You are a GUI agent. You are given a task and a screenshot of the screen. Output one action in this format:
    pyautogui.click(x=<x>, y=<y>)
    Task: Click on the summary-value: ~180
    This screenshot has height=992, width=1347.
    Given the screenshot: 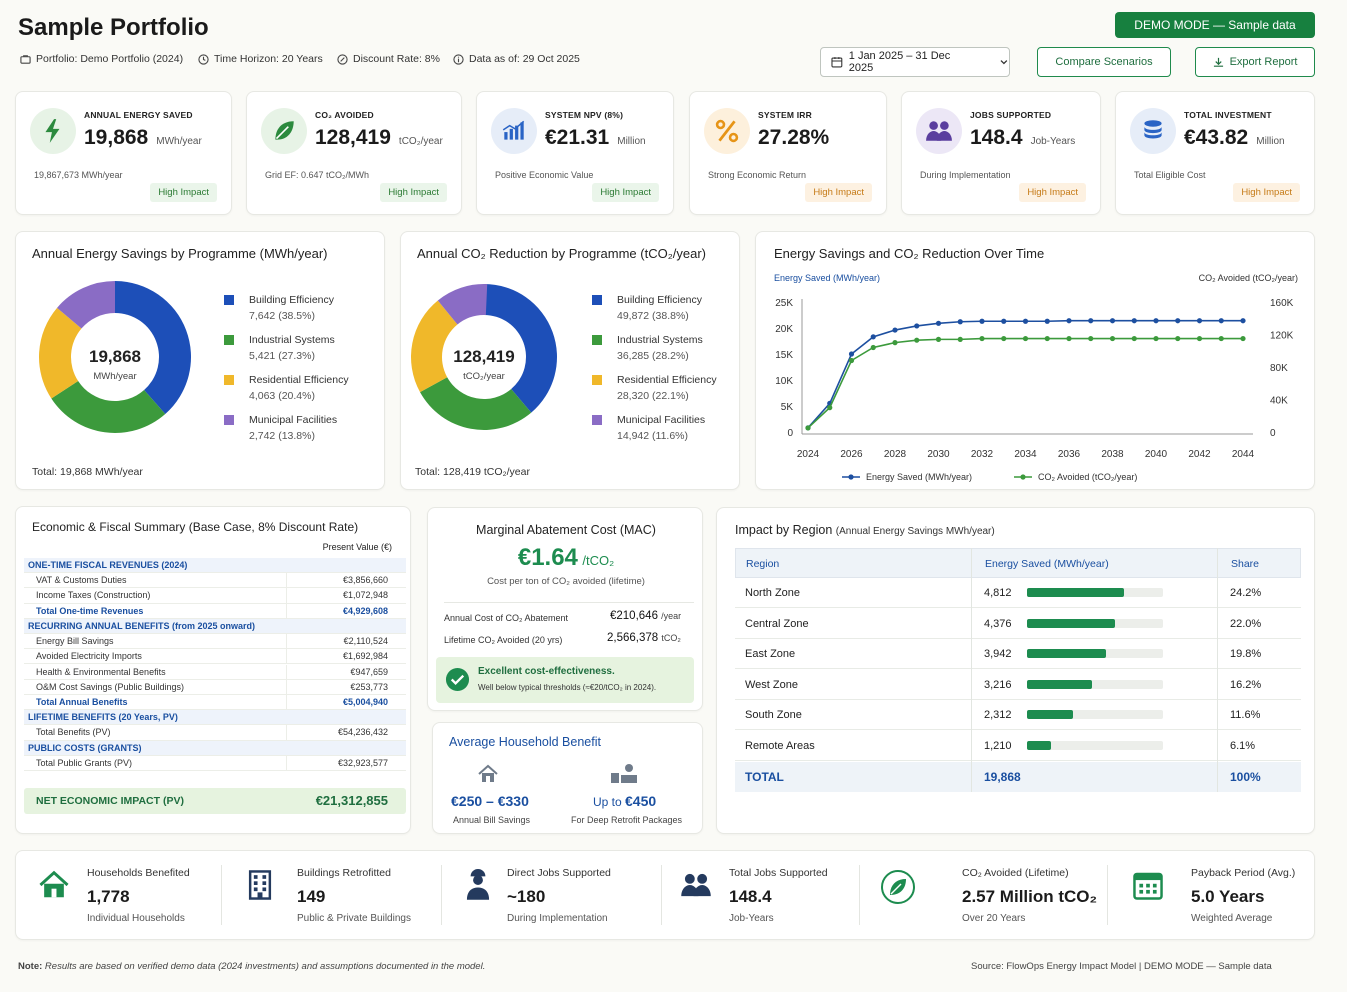 What is the action you would take?
    pyautogui.click(x=526, y=896)
    